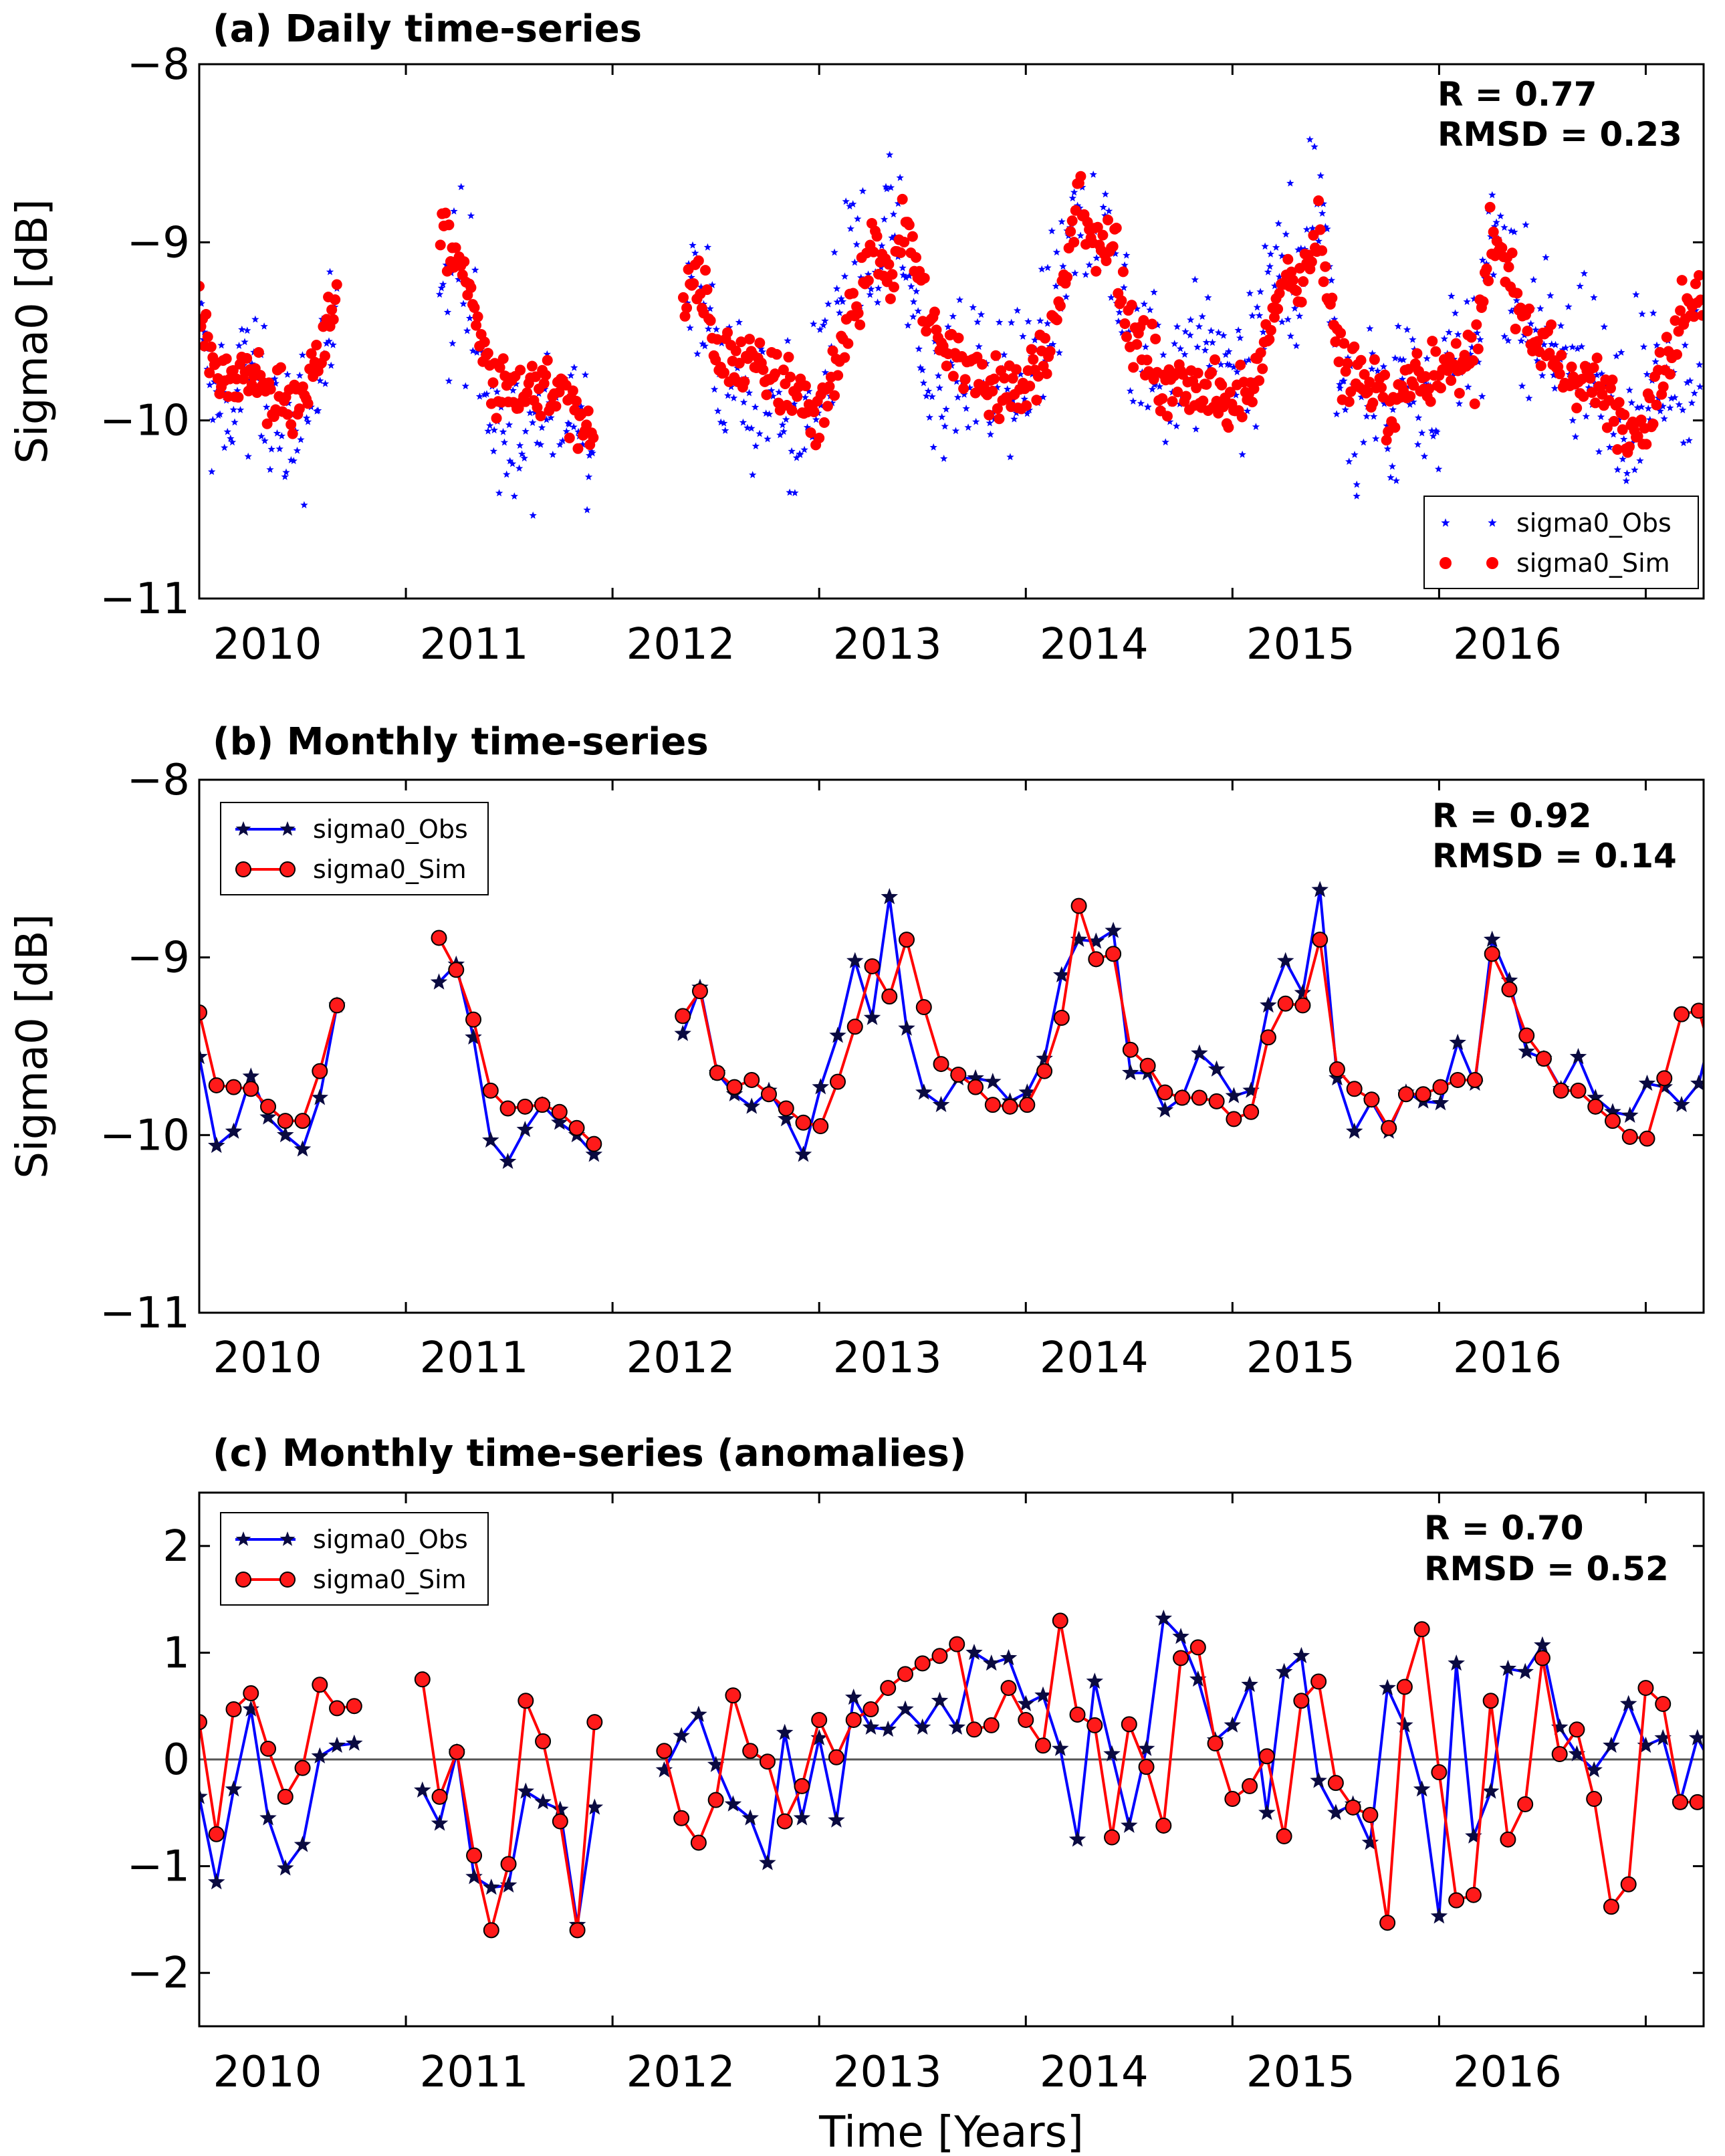 The width and height of the screenshot is (1725, 2156). What do you see at coordinates (158, 959) in the screenshot?
I see `y-tick-label: −9` at bounding box center [158, 959].